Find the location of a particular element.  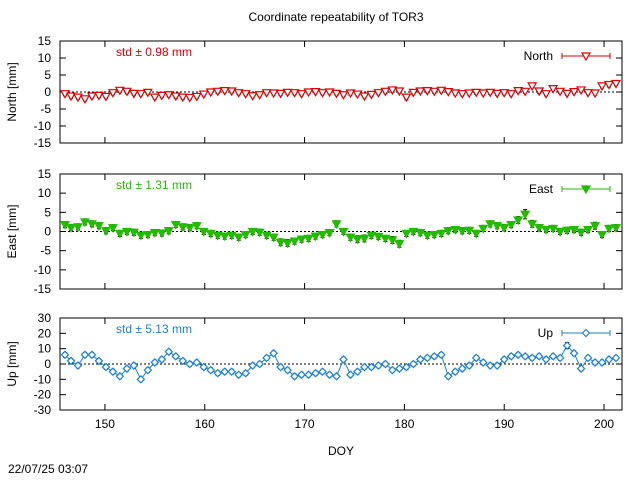

y-axis-label: North [mm] is located at coordinates (12, 91).